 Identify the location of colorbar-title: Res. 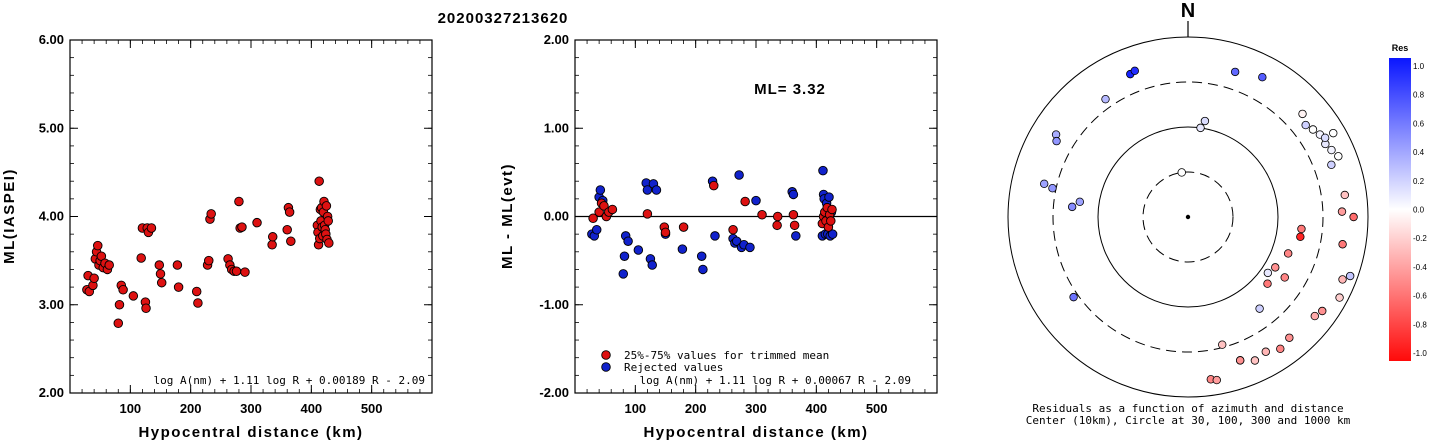
(1400, 48).